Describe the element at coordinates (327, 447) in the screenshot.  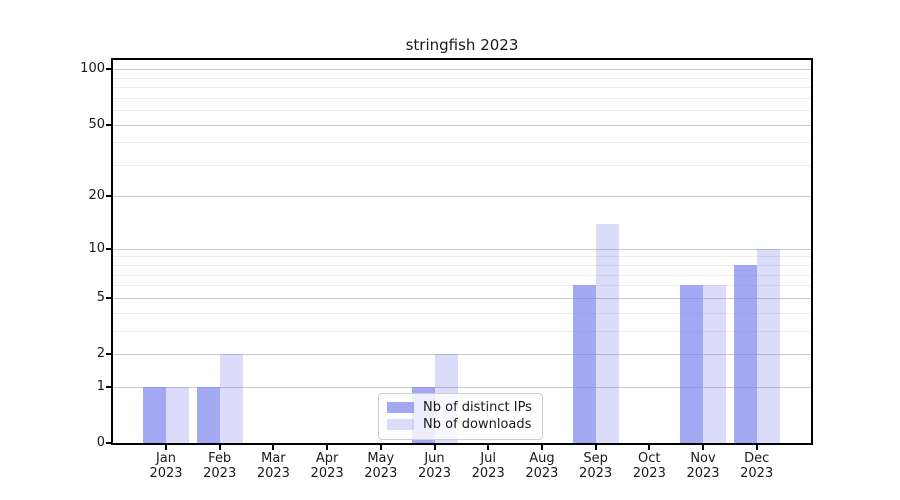
I see `x-tick-apr` at that location.